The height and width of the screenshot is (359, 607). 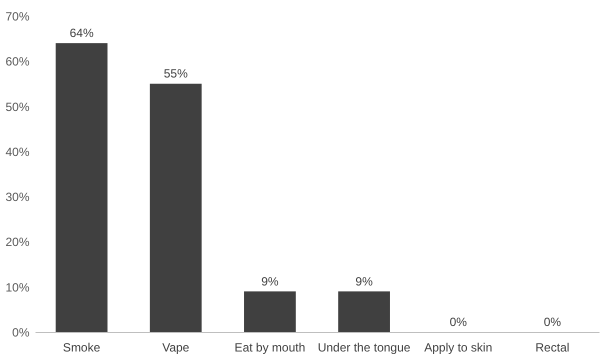 I want to click on x-tick-label: Eat by mouth, so click(x=270, y=347).